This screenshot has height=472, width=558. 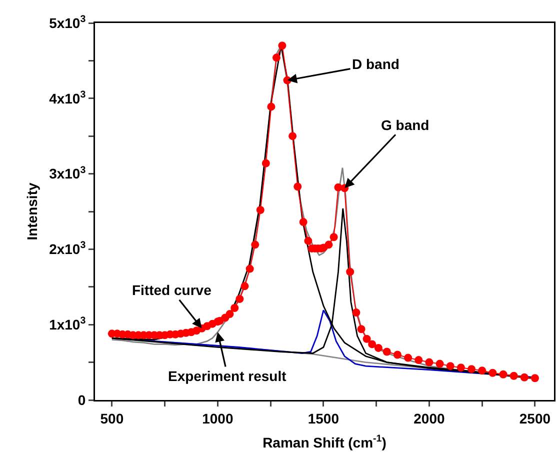 What do you see at coordinates (535, 418) in the screenshot?
I see `x-tick-label: 2500` at bounding box center [535, 418].